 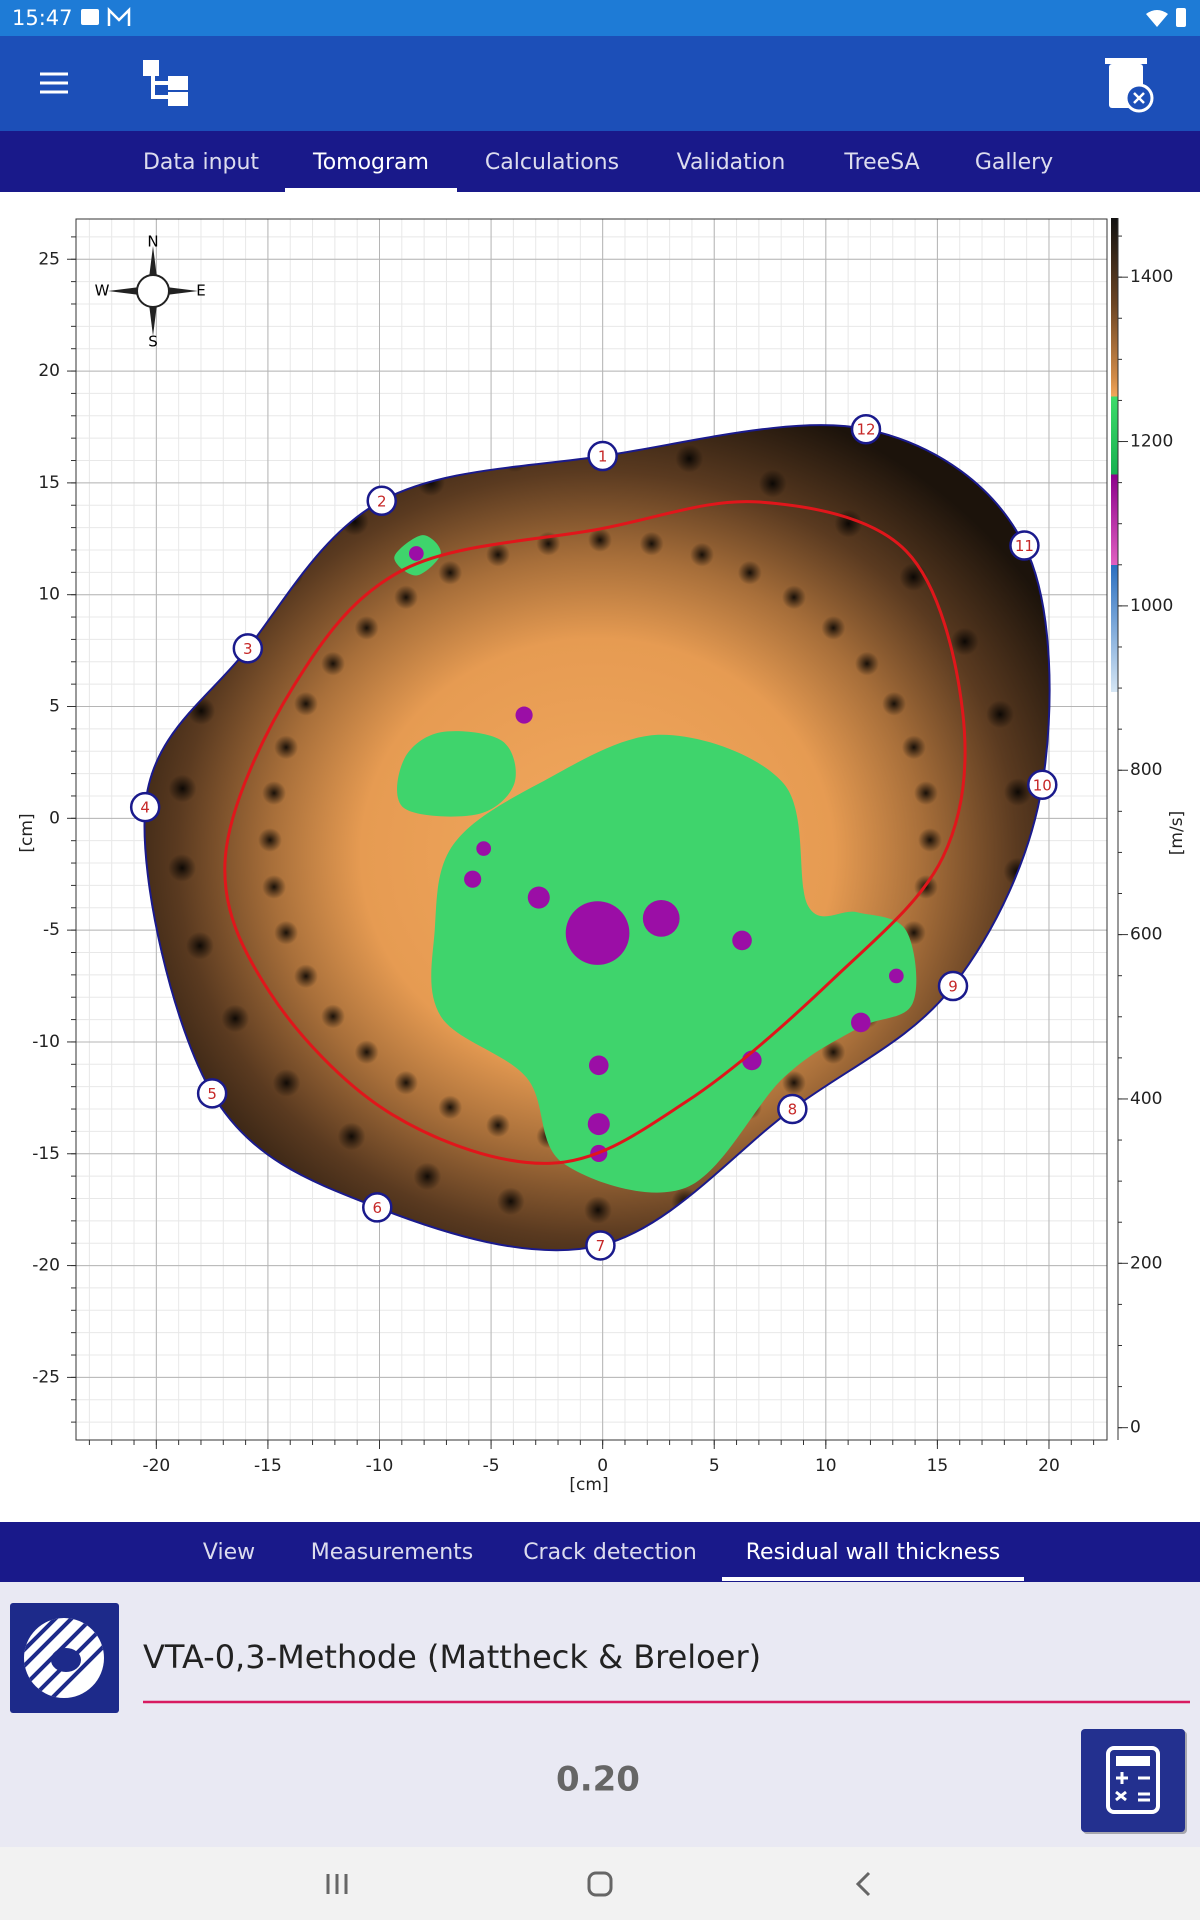 I want to click on tab: Data input, so click(x=201, y=162).